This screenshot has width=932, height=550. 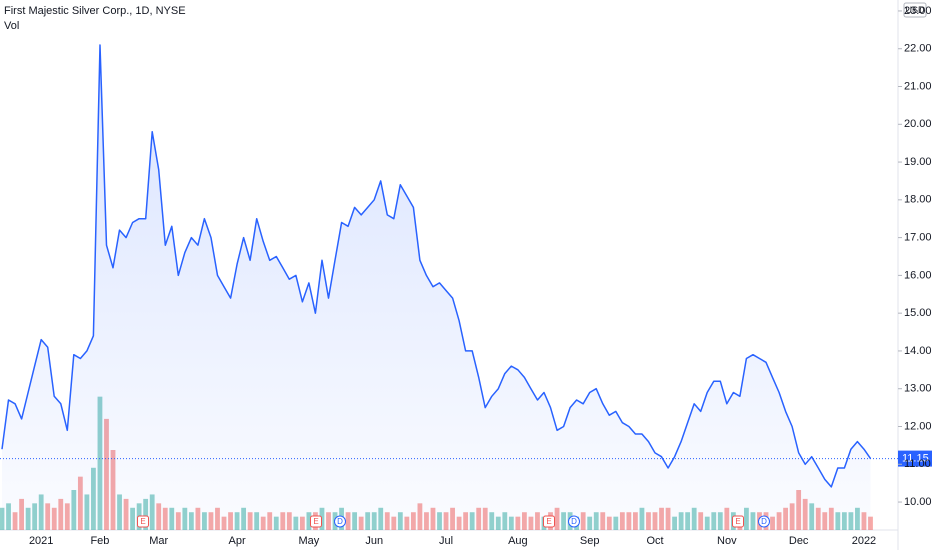 I want to click on chart-title: First Majestic Silver Corp., 1D, NYSE, so click(x=95, y=11).